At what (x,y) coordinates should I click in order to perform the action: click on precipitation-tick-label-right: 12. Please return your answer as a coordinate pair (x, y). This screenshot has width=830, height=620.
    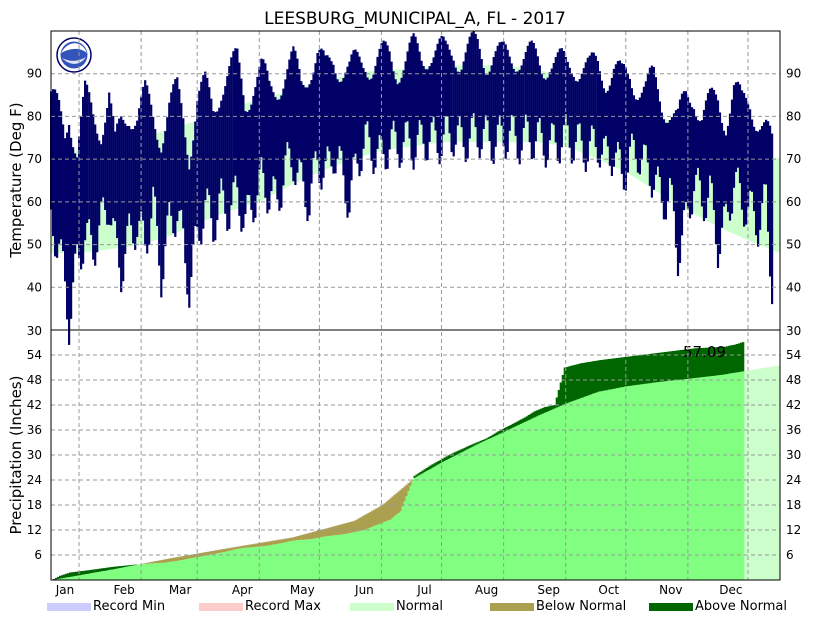
    Looking at the image, I should click on (793, 530).